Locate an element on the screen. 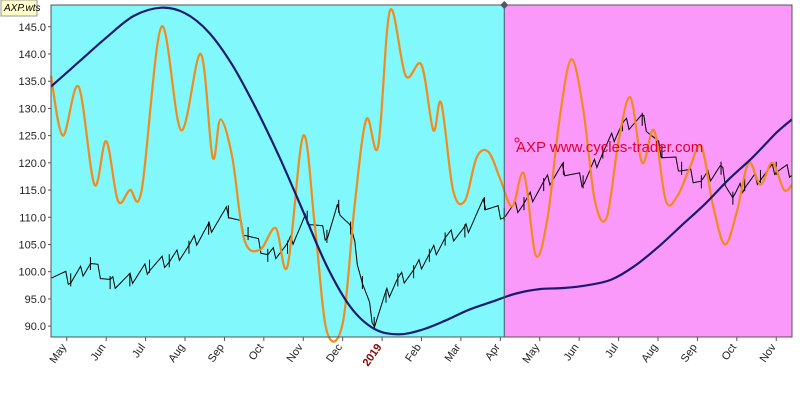  y-tick-label: 120.0 is located at coordinates (32, 164).